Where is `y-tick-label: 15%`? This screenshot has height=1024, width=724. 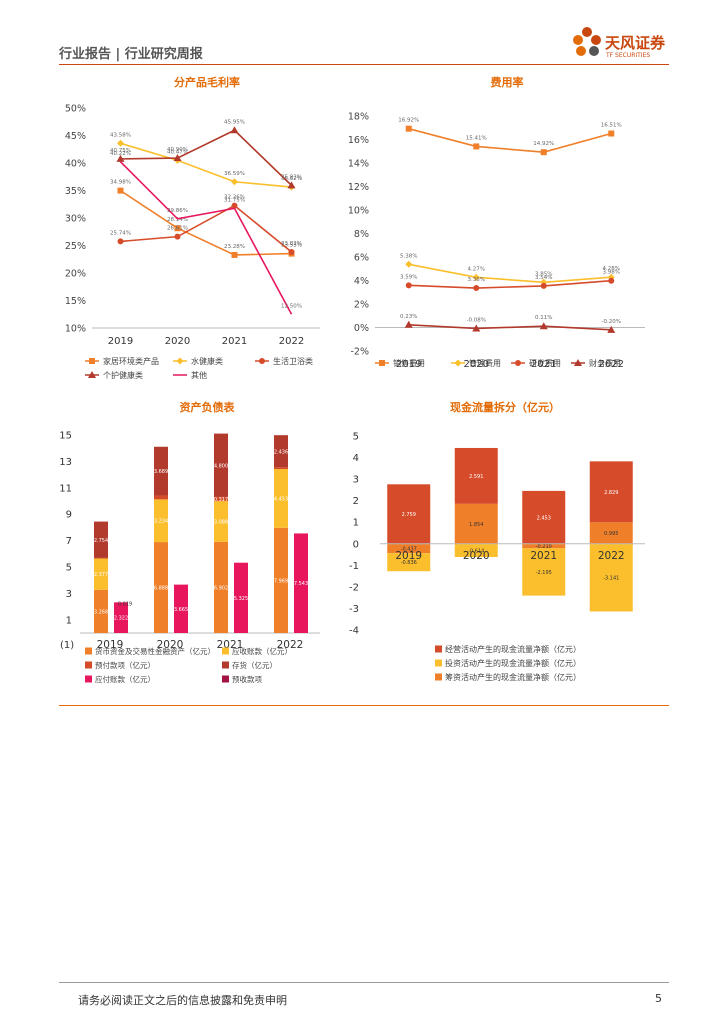 y-tick-label: 15% is located at coordinates (75, 301).